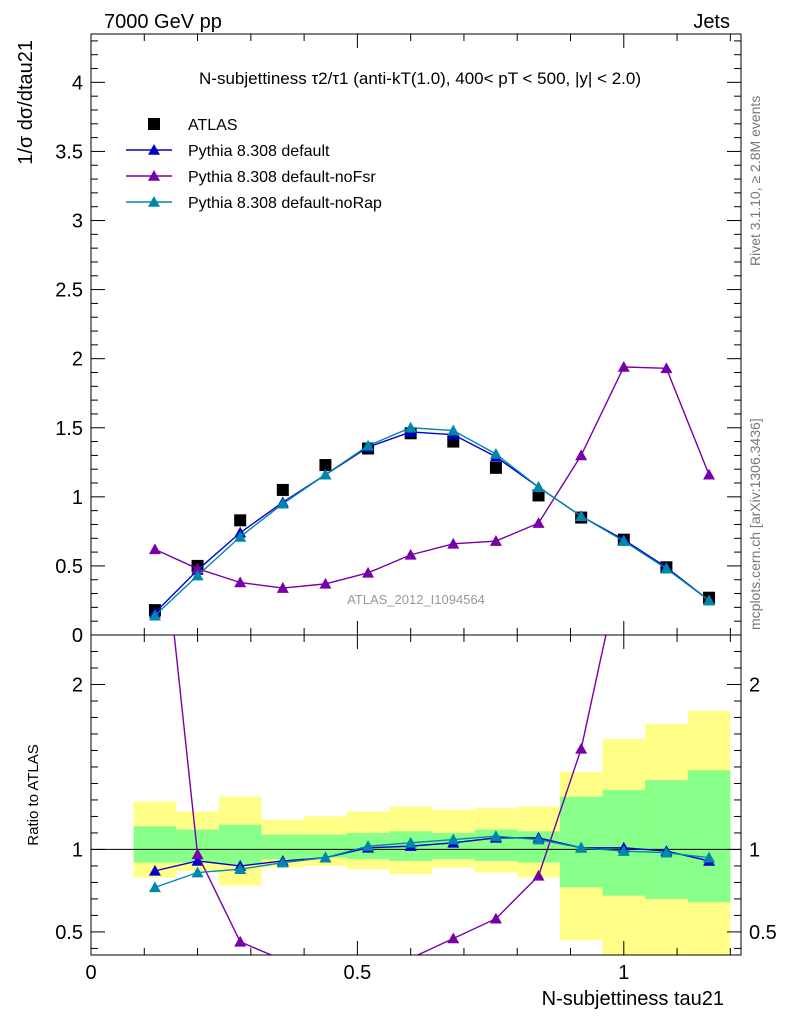  I want to click on rivet-version-label: Rivet 3.1.10, ≥ 2.8M events, so click(755, 181).